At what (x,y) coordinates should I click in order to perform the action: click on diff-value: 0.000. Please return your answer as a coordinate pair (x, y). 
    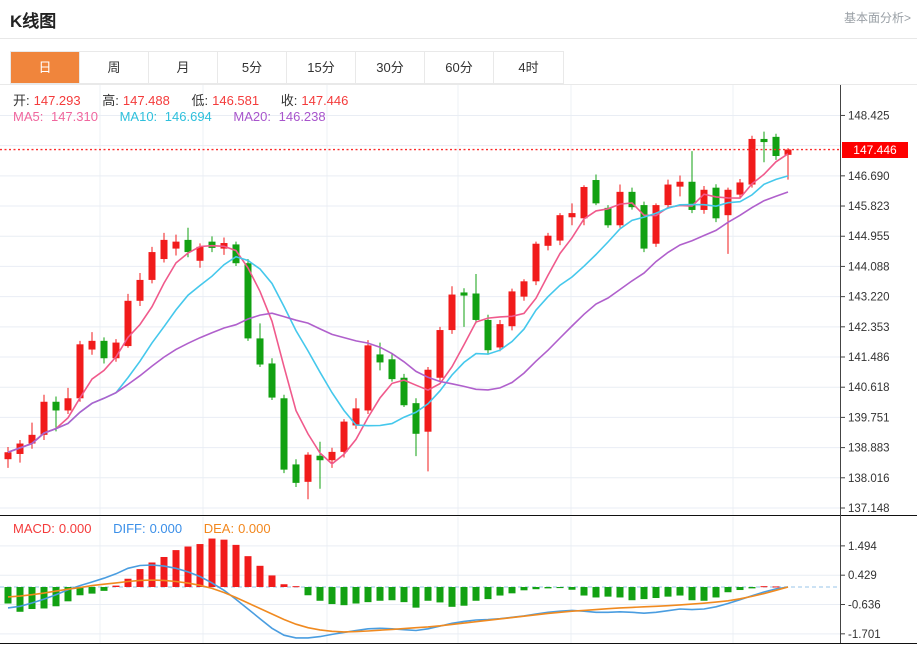
    Looking at the image, I should click on (166, 528).